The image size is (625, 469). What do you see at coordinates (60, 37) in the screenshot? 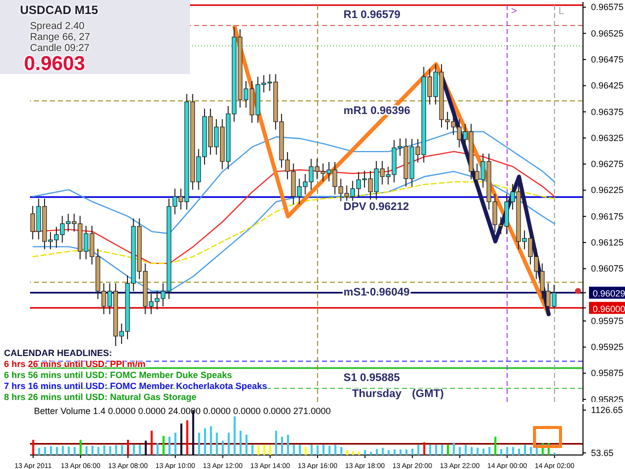
I see `annotation: Range 66, 27` at bounding box center [60, 37].